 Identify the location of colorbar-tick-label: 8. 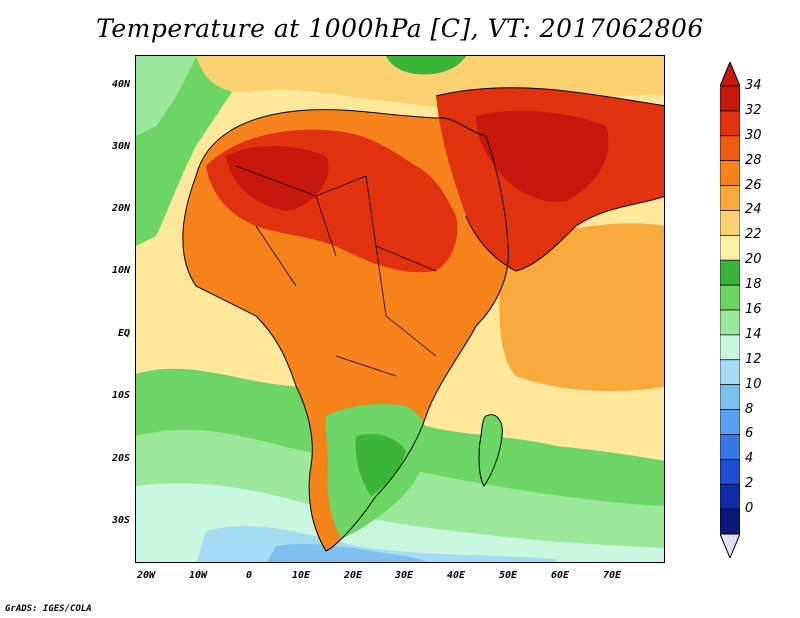
(749, 409).